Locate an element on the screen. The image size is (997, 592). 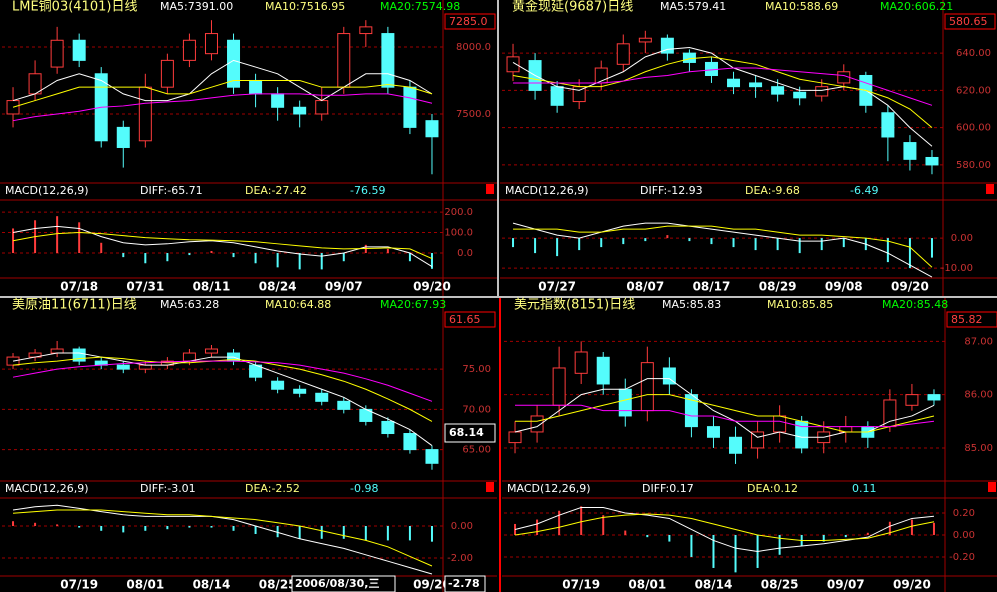
y-tick-label: 100.0 is located at coordinates (458, 233).